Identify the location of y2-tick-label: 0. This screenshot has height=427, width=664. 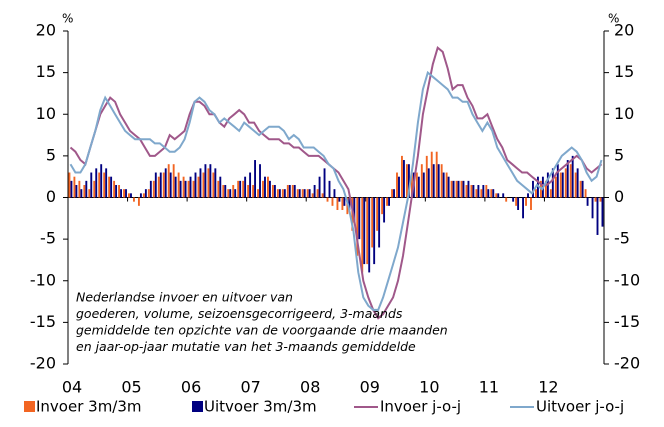
(619, 196).